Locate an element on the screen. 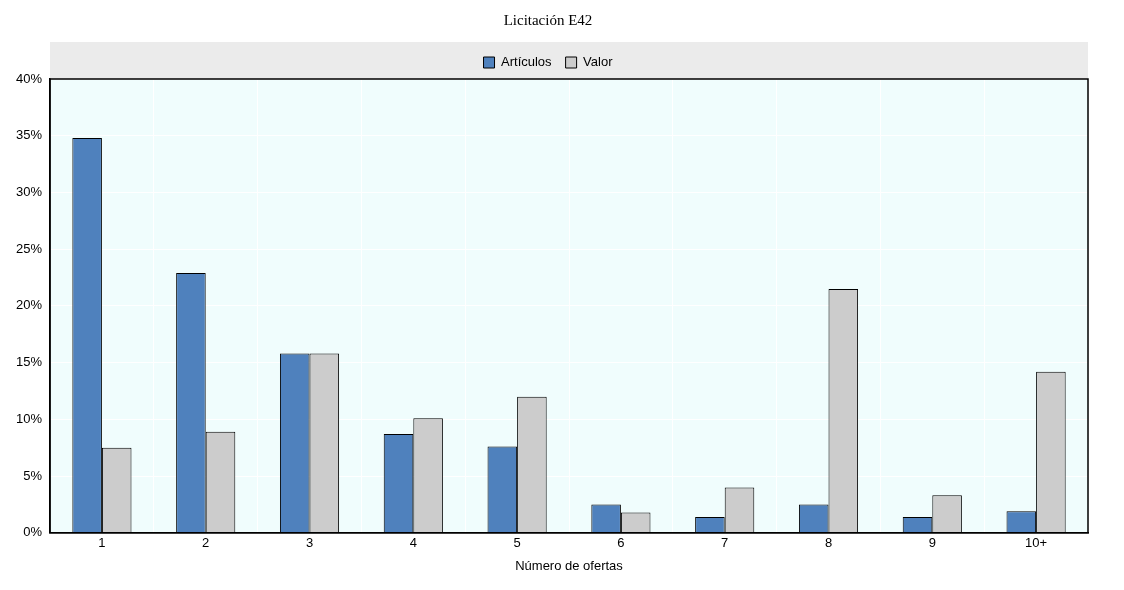 The image size is (1124, 590). x-tick-label: 1 is located at coordinates (102, 543).